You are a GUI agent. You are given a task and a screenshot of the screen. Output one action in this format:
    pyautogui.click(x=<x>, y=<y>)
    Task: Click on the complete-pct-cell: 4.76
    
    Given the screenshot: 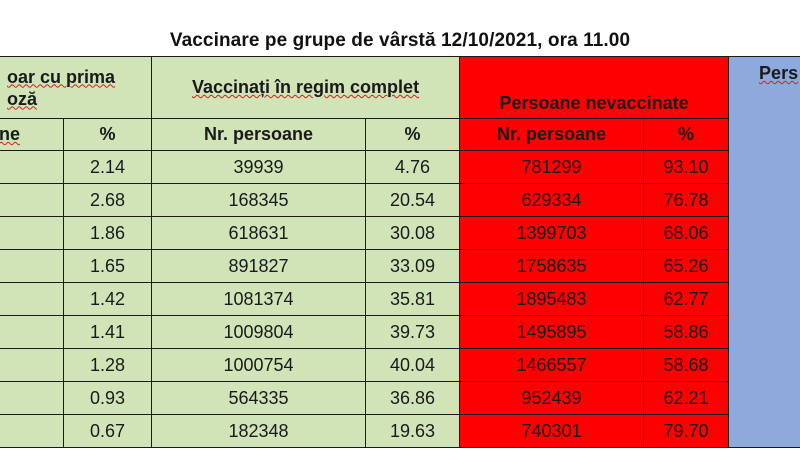 What is the action you would take?
    pyautogui.click(x=413, y=167)
    